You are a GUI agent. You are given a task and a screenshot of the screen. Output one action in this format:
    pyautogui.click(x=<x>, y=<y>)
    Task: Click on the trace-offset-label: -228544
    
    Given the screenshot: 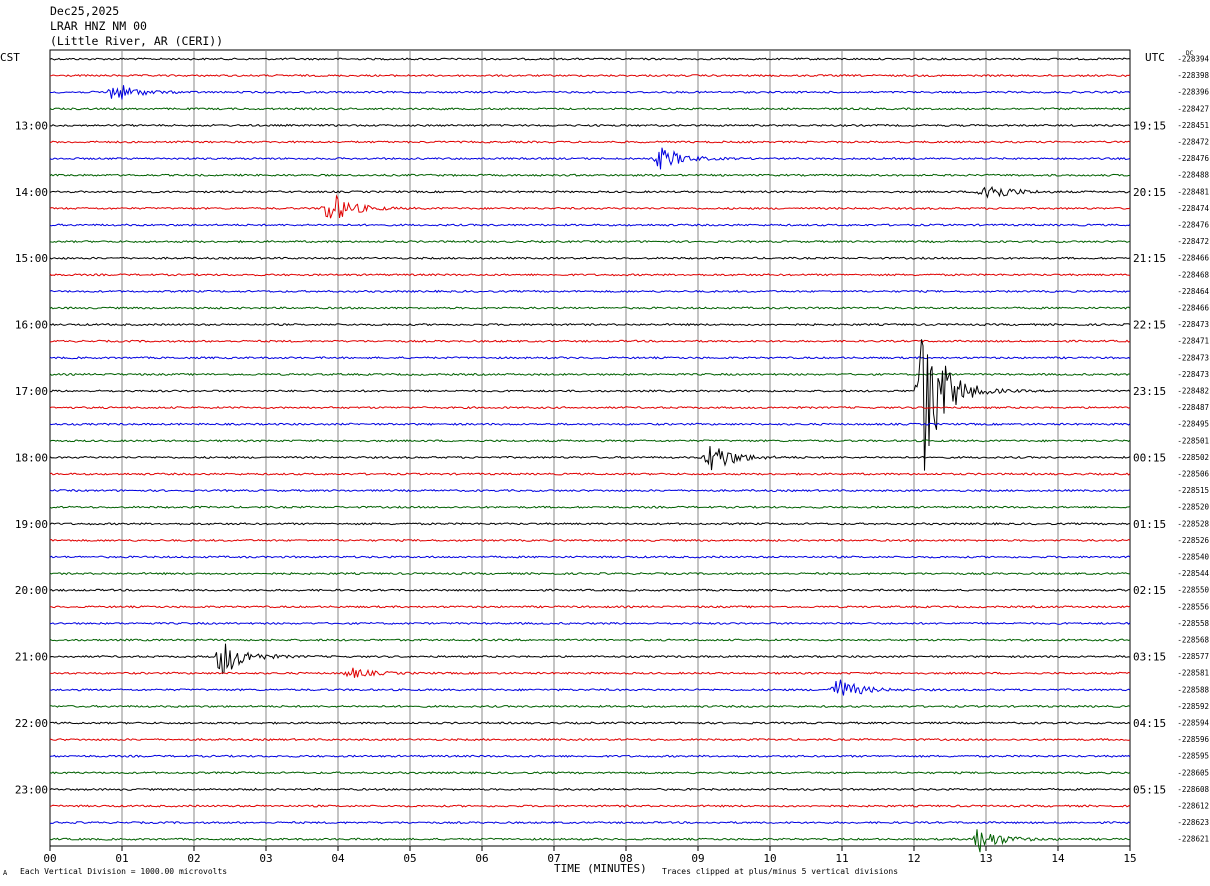 What is the action you would take?
    pyautogui.click(x=1193, y=573)
    